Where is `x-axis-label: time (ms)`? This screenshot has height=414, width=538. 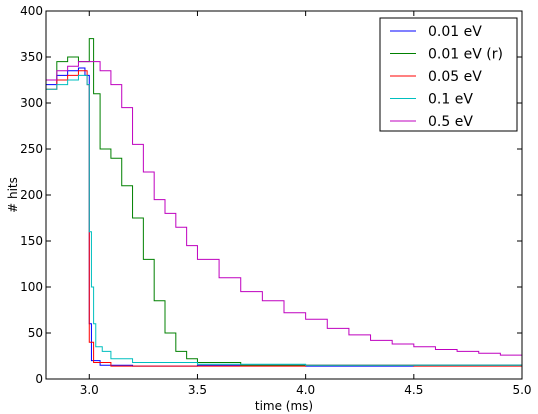
x-axis-label: time (ms) is located at coordinates (284, 406).